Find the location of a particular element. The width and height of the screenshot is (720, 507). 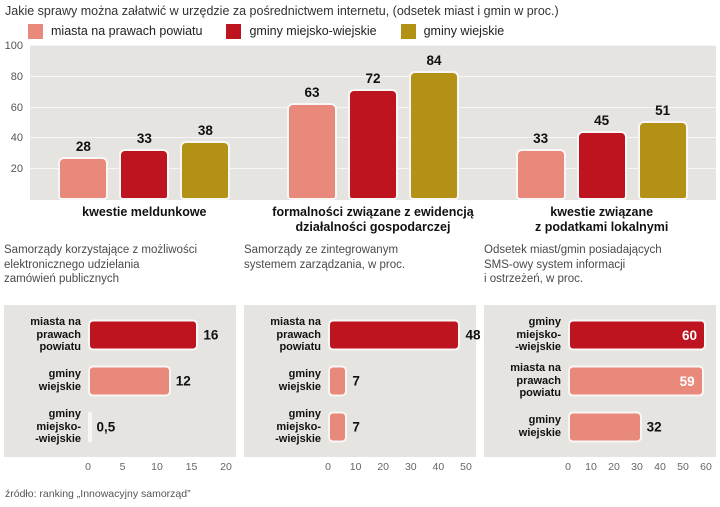

bar-track: 16 is located at coordinates (157, 335).